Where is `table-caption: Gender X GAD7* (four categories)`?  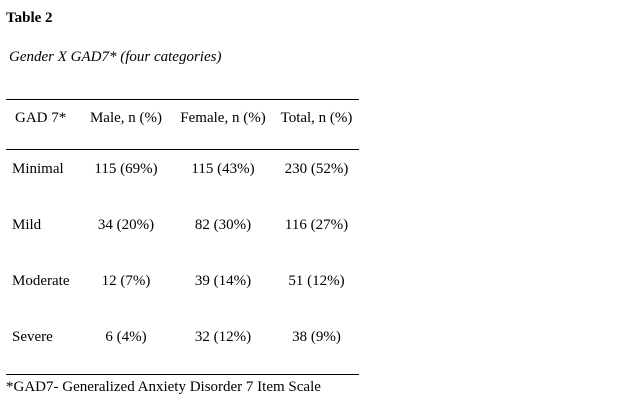 table-caption: Gender X GAD7* (four categories) is located at coordinates (115, 57).